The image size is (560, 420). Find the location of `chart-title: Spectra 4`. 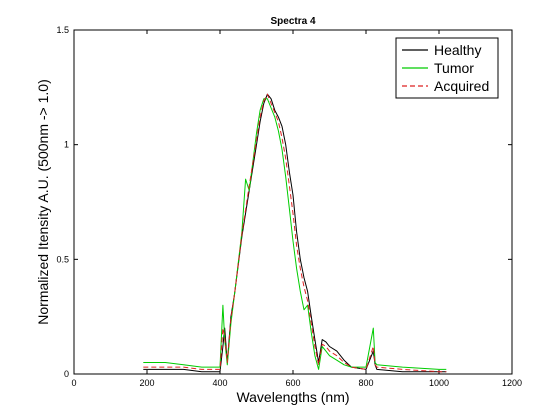

chart-title: Spectra 4 is located at coordinates (292, 21).